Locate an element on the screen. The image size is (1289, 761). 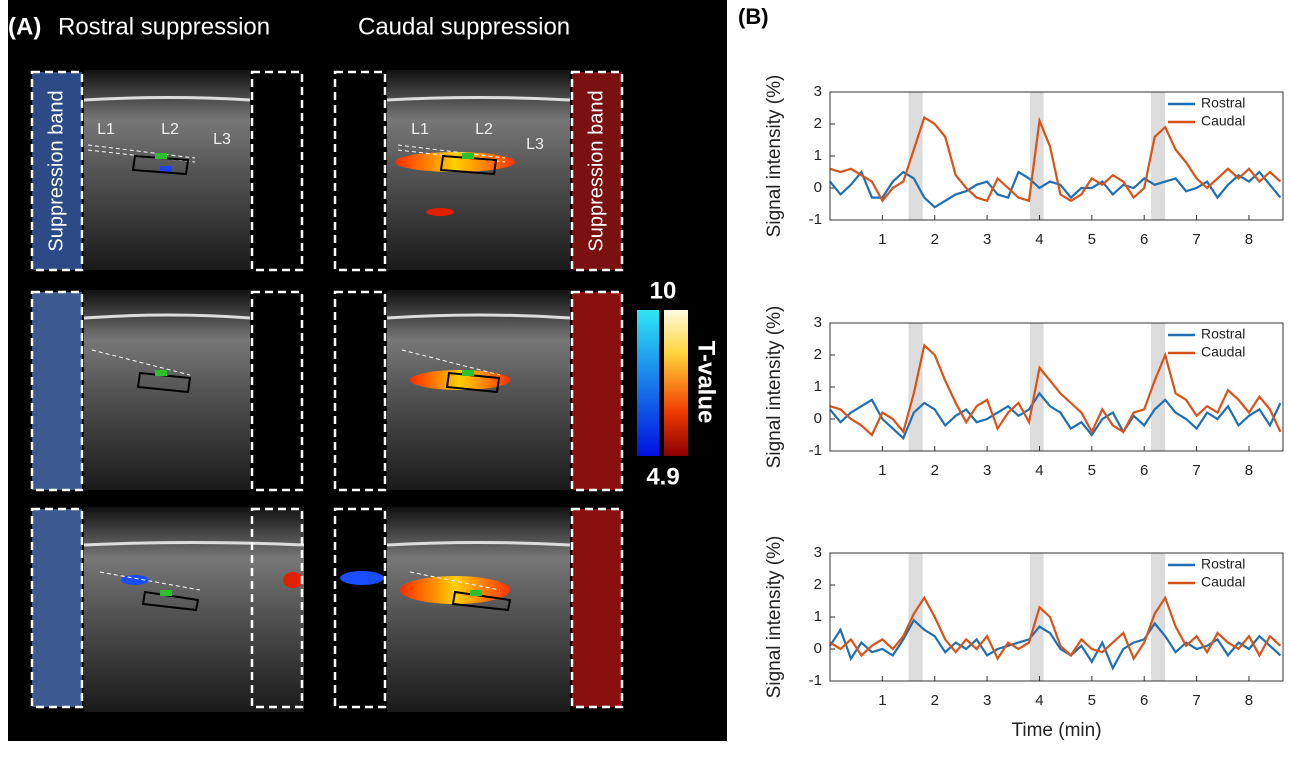
colorbar-hot is located at coordinates (676, 383).